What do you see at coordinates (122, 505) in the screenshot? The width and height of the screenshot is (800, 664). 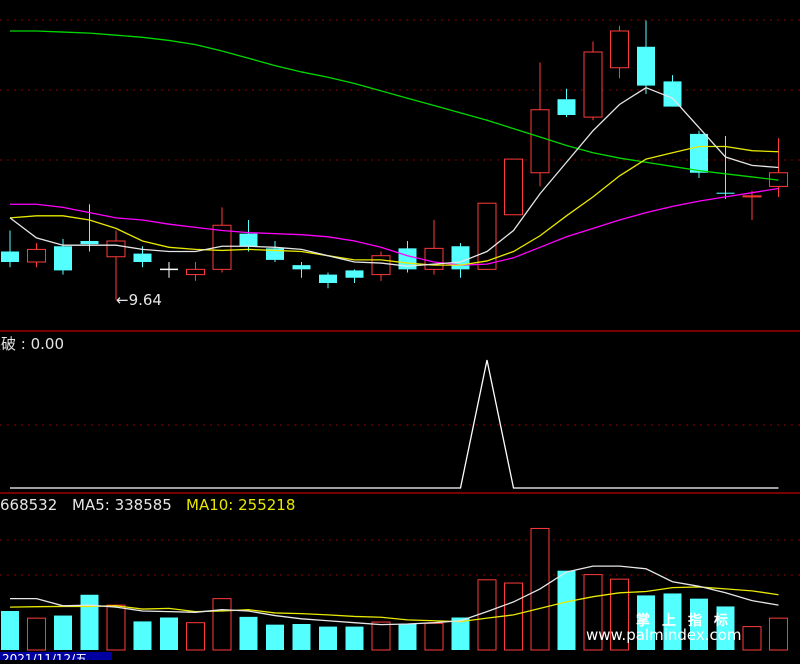 I see `vol-ma5-label: MA5: 338585` at bounding box center [122, 505].